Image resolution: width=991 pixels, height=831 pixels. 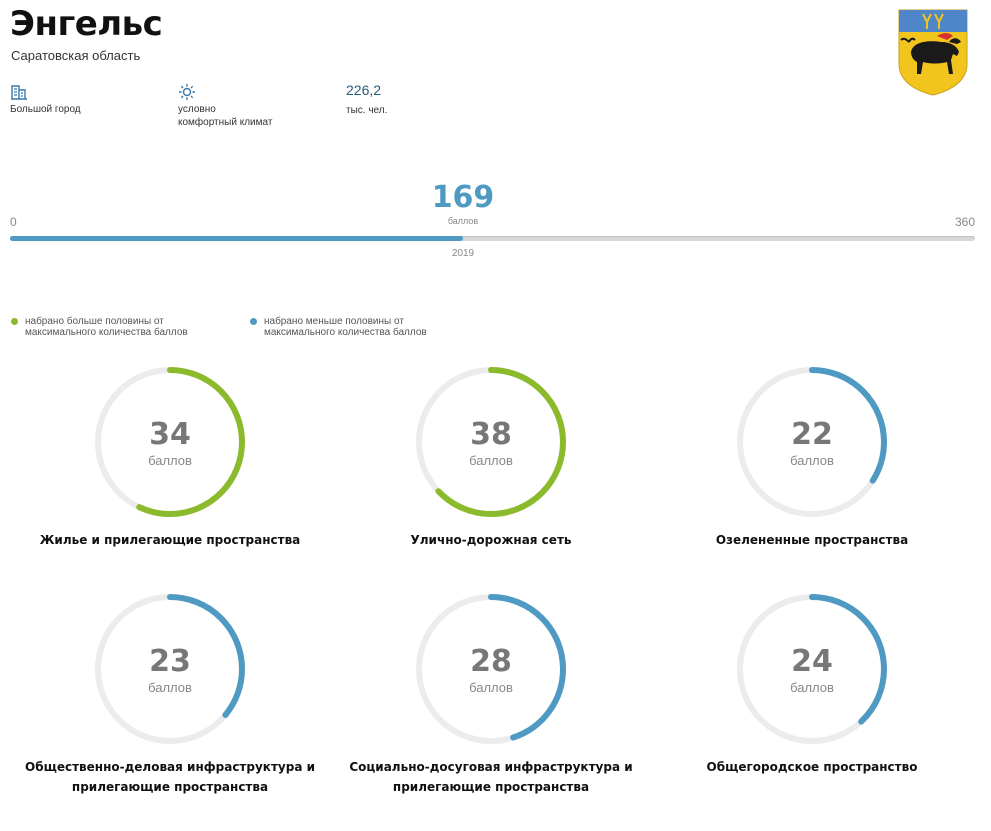 I want to click on ring-score-value: 28, so click(x=491, y=661).